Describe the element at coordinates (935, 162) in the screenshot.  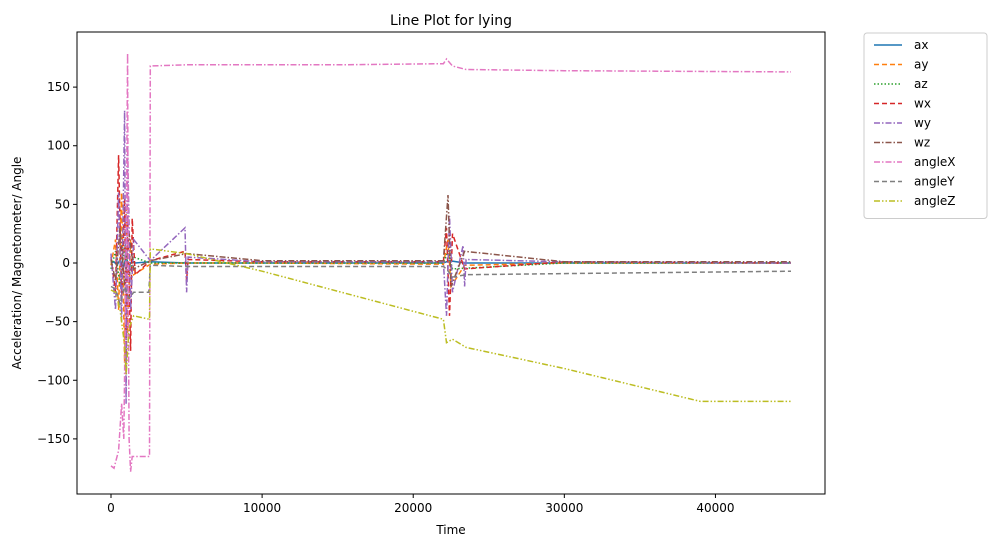
I see `legend-label-angleX: angleX` at that location.